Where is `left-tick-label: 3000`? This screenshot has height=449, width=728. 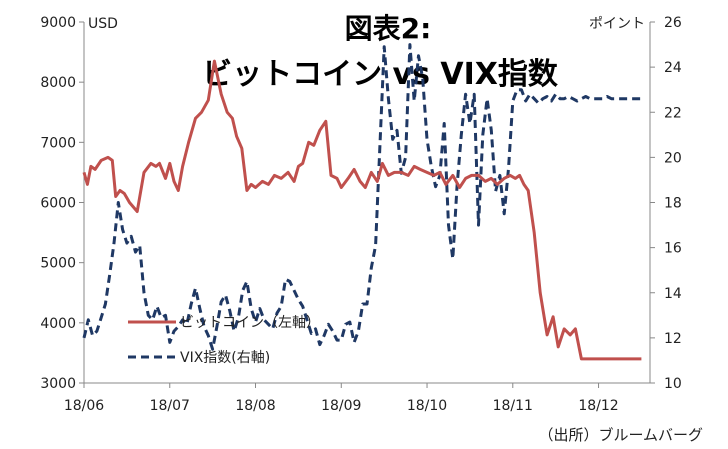
left-tick-label: 3000 is located at coordinates (58, 384).